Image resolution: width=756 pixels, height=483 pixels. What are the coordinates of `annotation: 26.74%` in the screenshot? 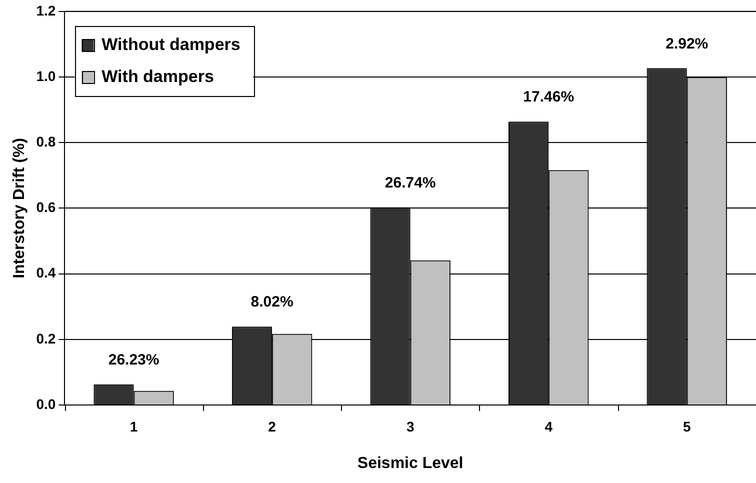 It's located at (410, 183).